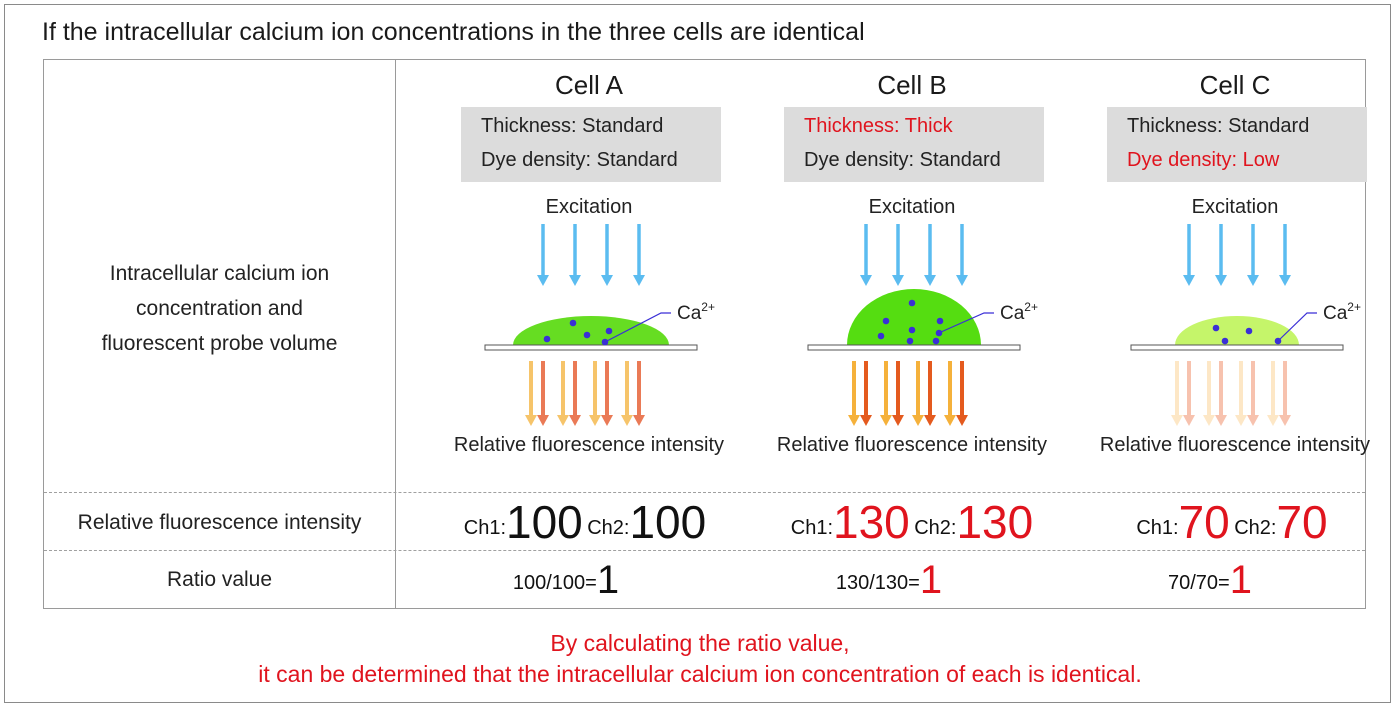 The height and width of the screenshot is (712, 1400). What do you see at coordinates (589, 85) in the screenshot?
I see `cell-name: Cell A` at bounding box center [589, 85].